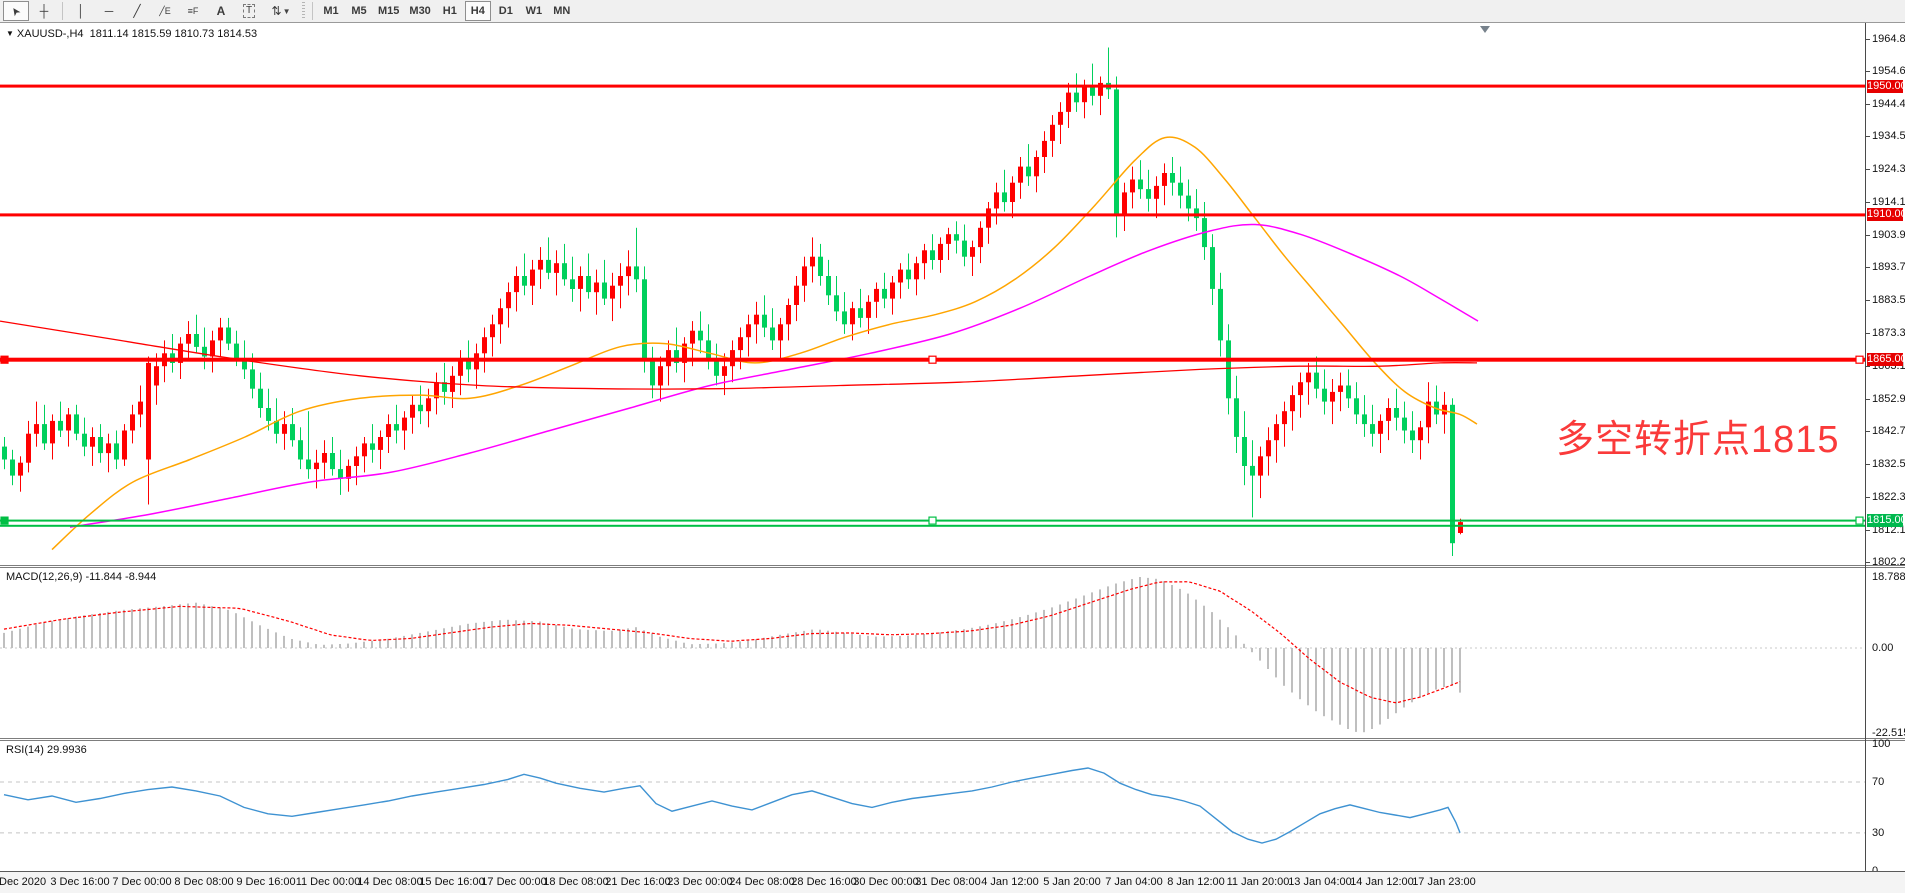 This screenshot has width=1905, height=893. What do you see at coordinates (221, 11) in the screenshot?
I see `text-tool-button: A` at bounding box center [221, 11].